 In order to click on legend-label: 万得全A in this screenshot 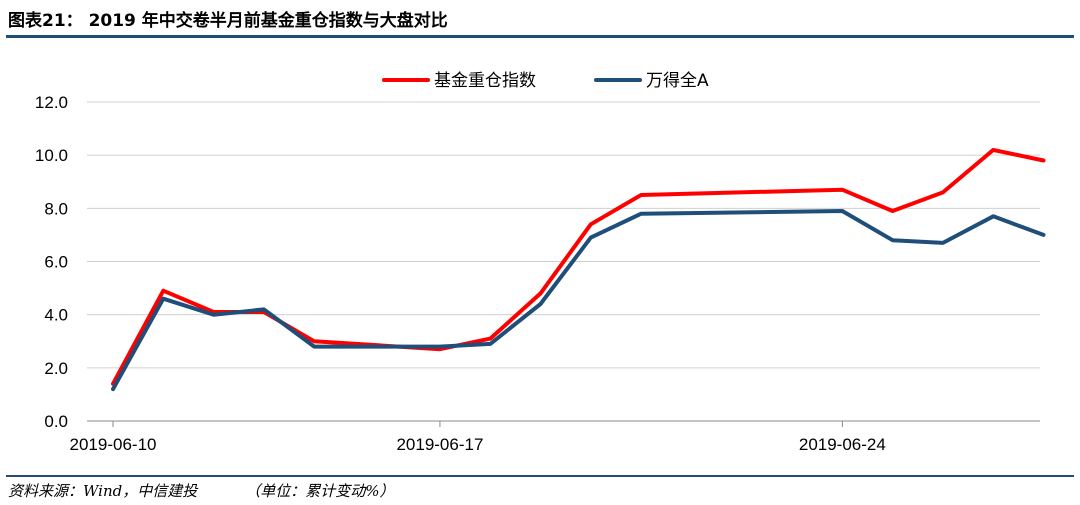, I will do `click(677, 81)`.